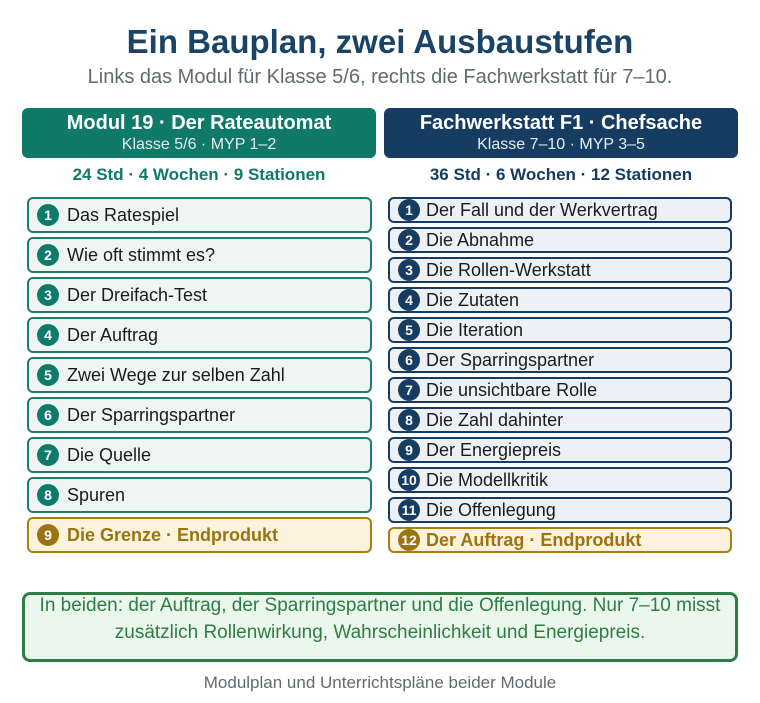  What do you see at coordinates (137, 294) in the screenshot?
I see `station-label: Der Dreifach-Test` at bounding box center [137, 294].